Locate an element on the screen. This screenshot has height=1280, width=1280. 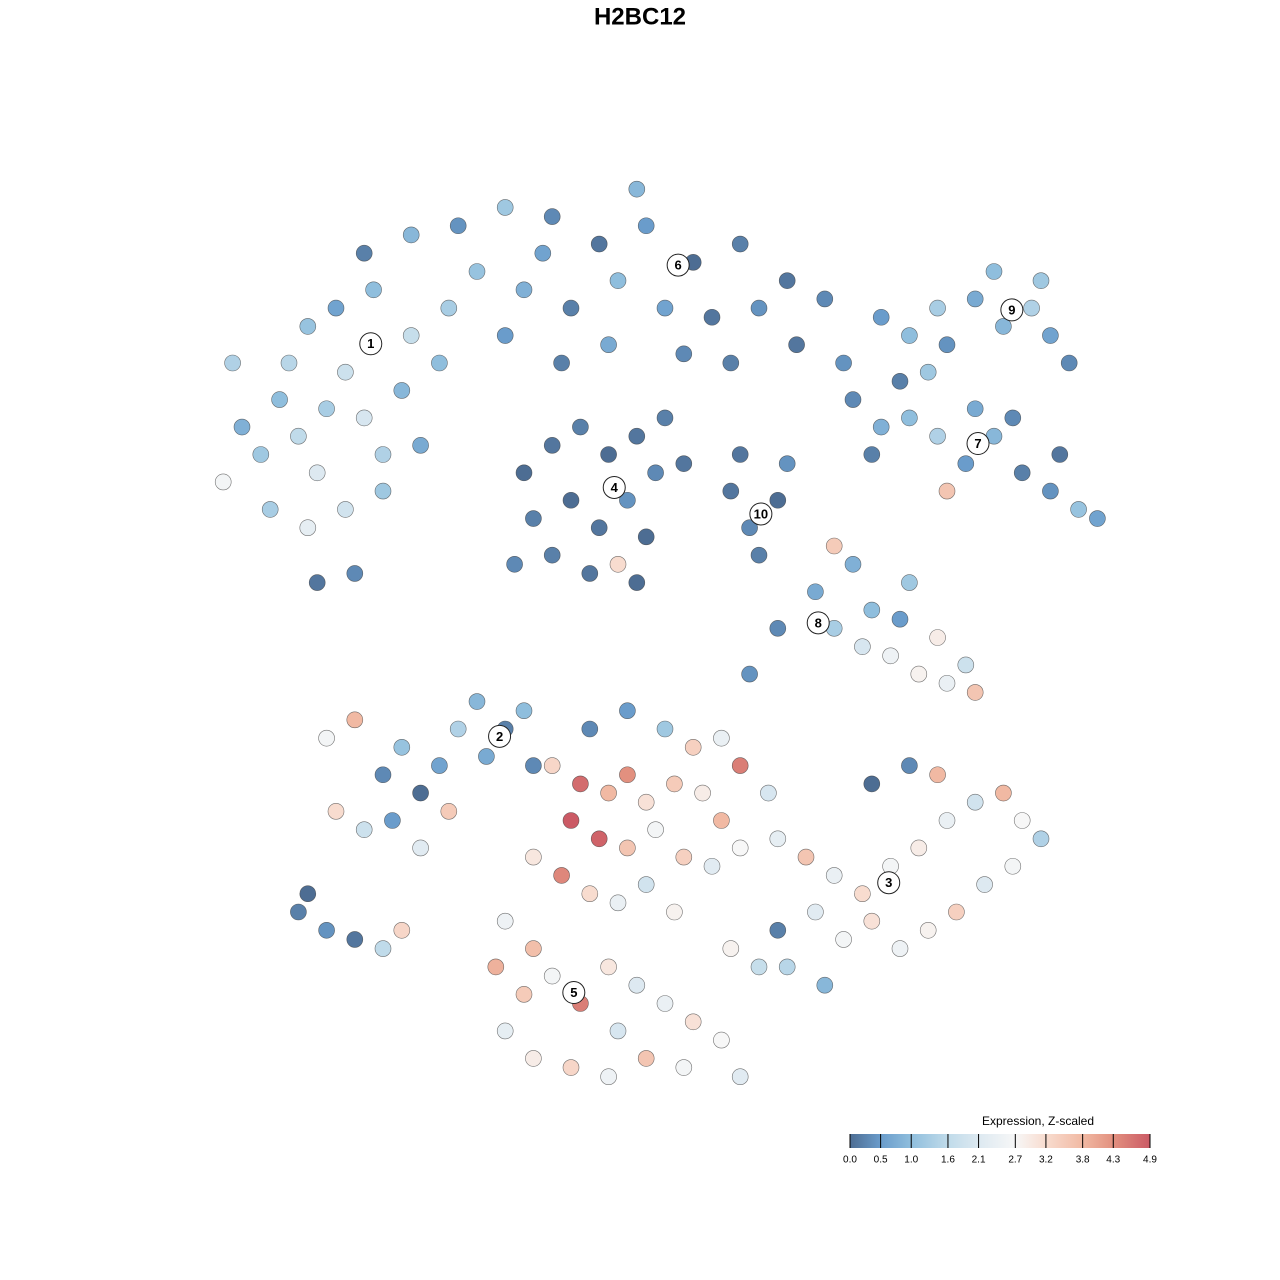
color-bar-tick-label: 3.8 is located at coordinates (1083, 1160).